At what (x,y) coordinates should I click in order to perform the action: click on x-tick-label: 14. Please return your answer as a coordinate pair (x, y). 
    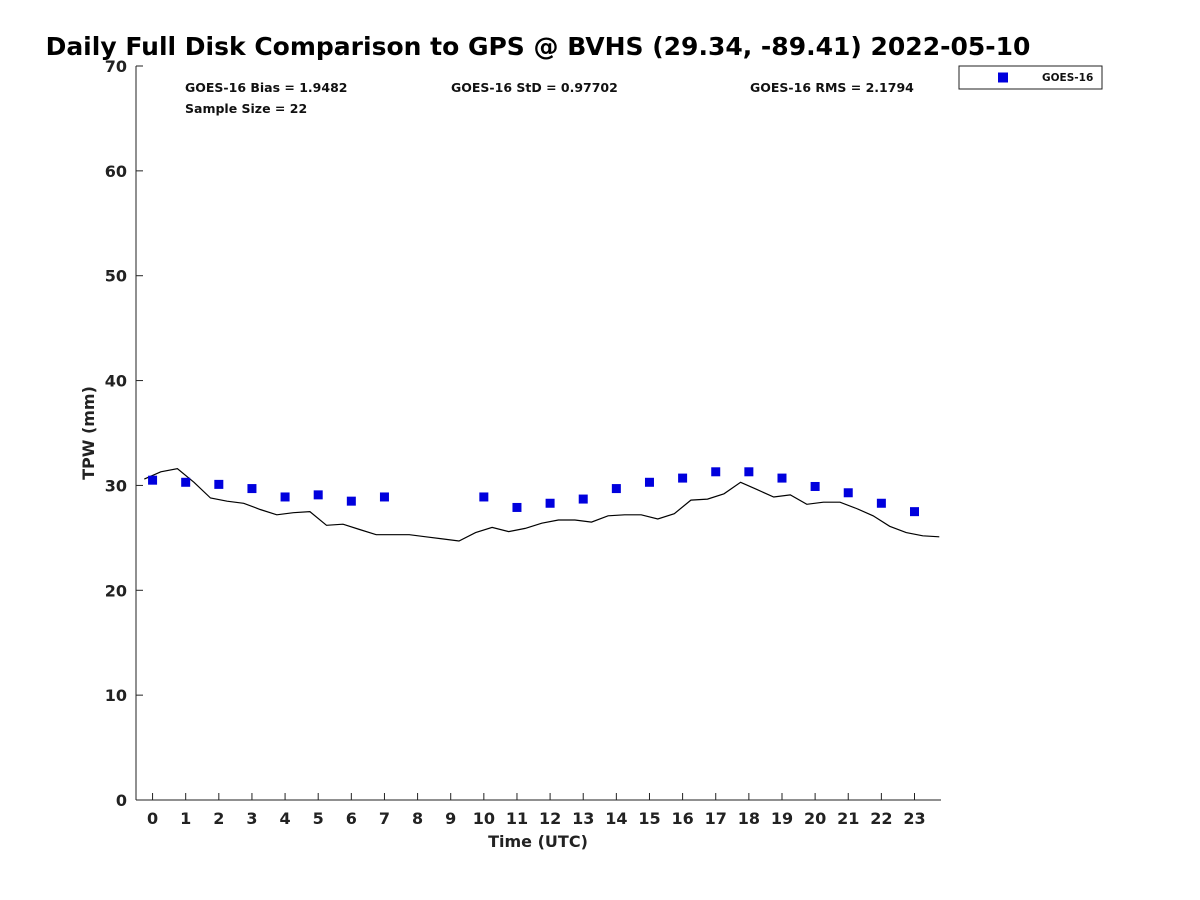
    Looking at the image, I should click on (616, 818).